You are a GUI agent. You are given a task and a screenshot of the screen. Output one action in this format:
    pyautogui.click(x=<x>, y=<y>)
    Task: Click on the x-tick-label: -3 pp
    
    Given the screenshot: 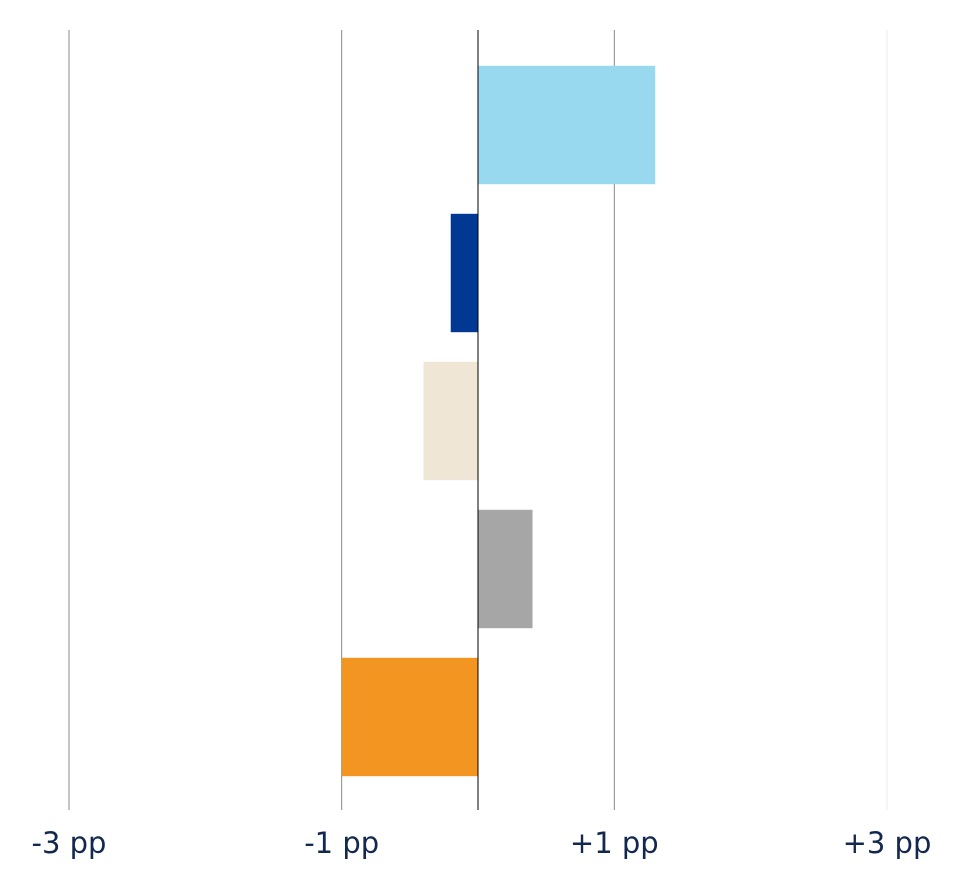 What is the action you would take?
    pyautogui.click(x=69, y=843)
    